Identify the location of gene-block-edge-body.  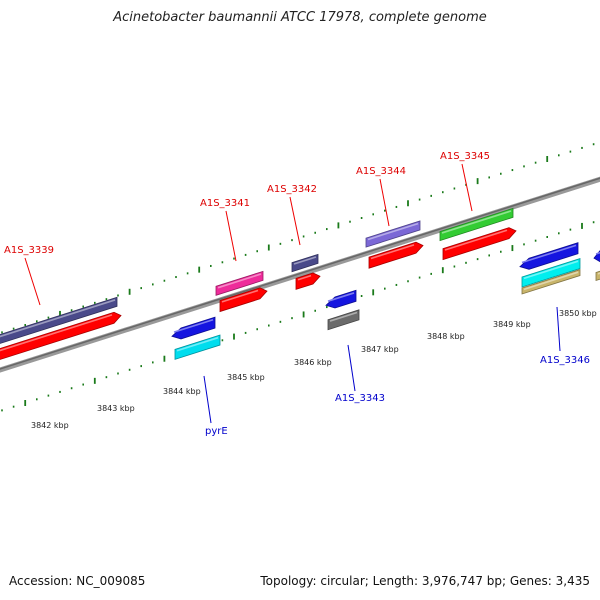
(597, 276).